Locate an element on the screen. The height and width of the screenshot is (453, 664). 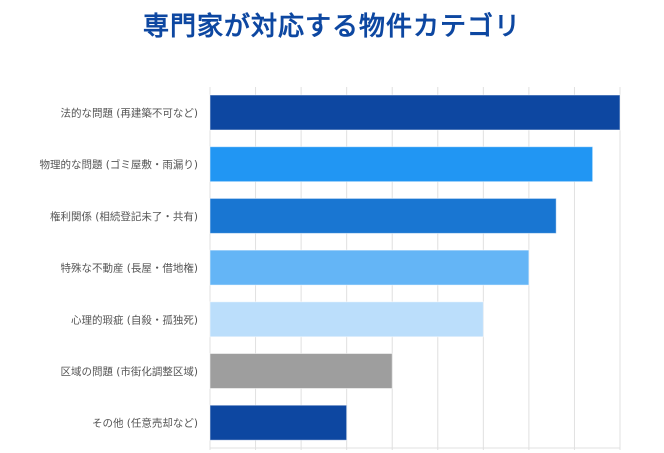
category-label: その他 (任意売却など) is located at coordinates (145, 423).